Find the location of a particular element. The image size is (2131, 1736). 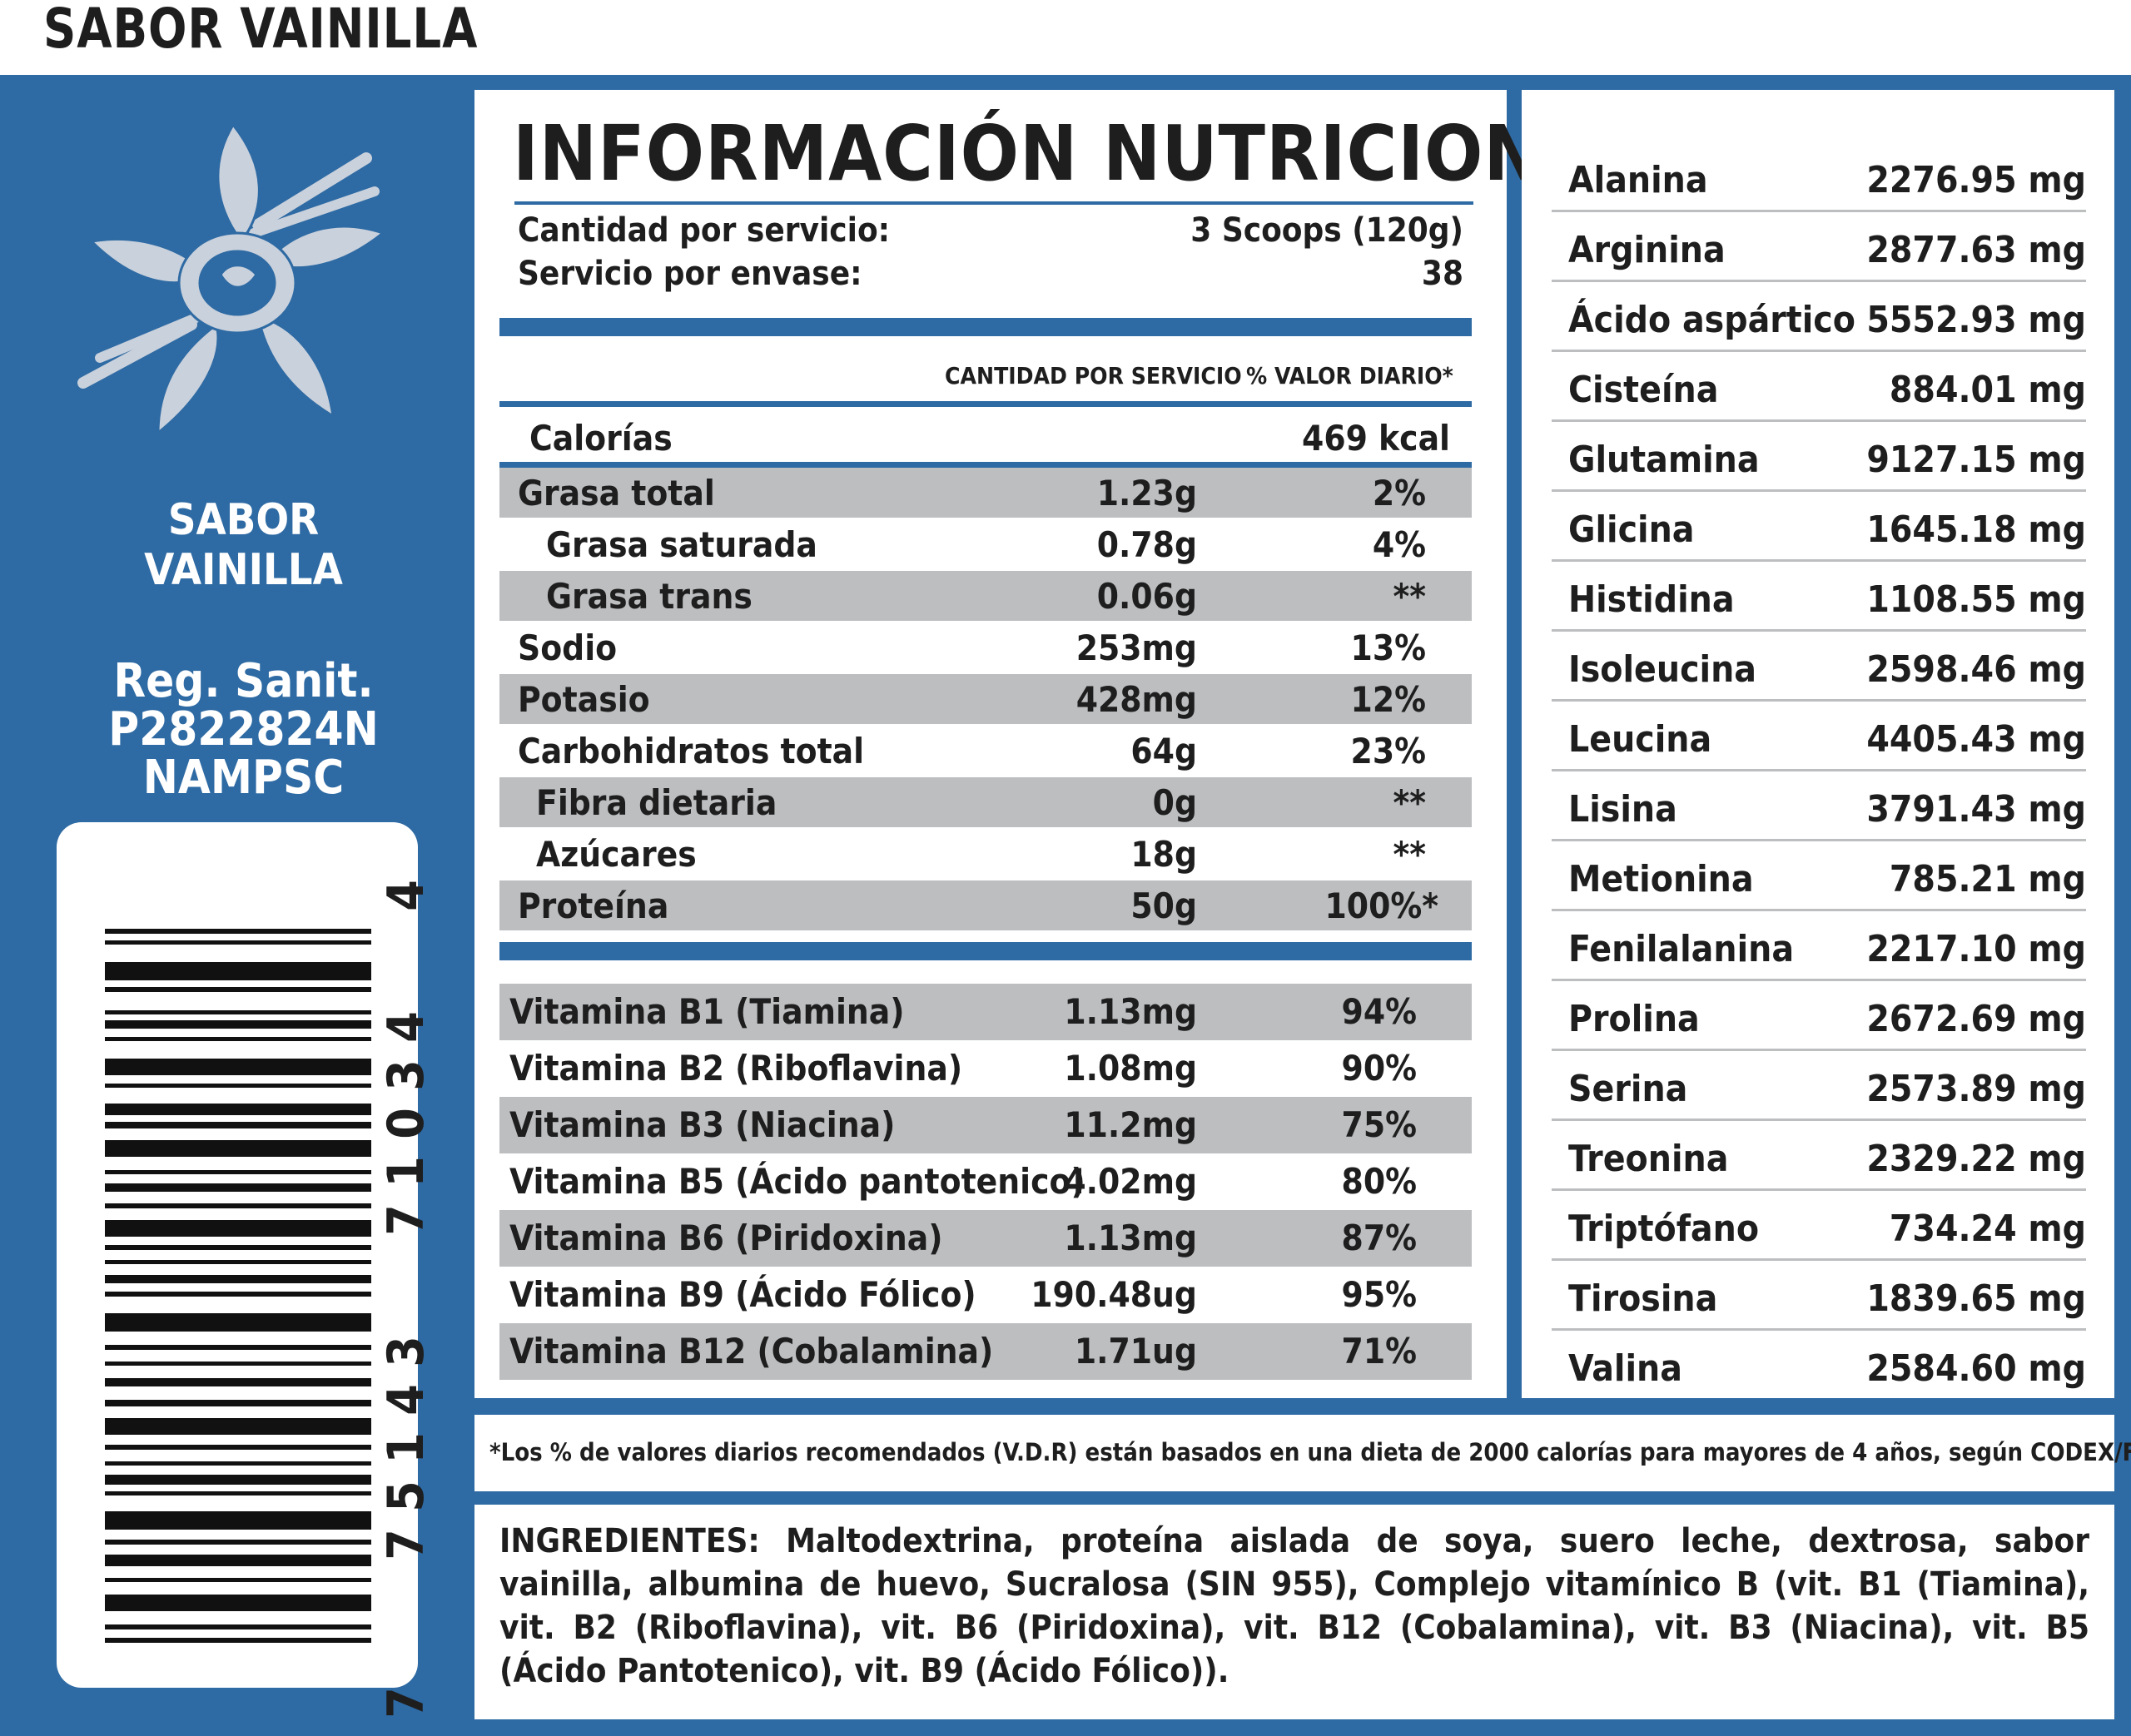

nutrient-daily-value: 2% is located at coordinates (1399, 493).